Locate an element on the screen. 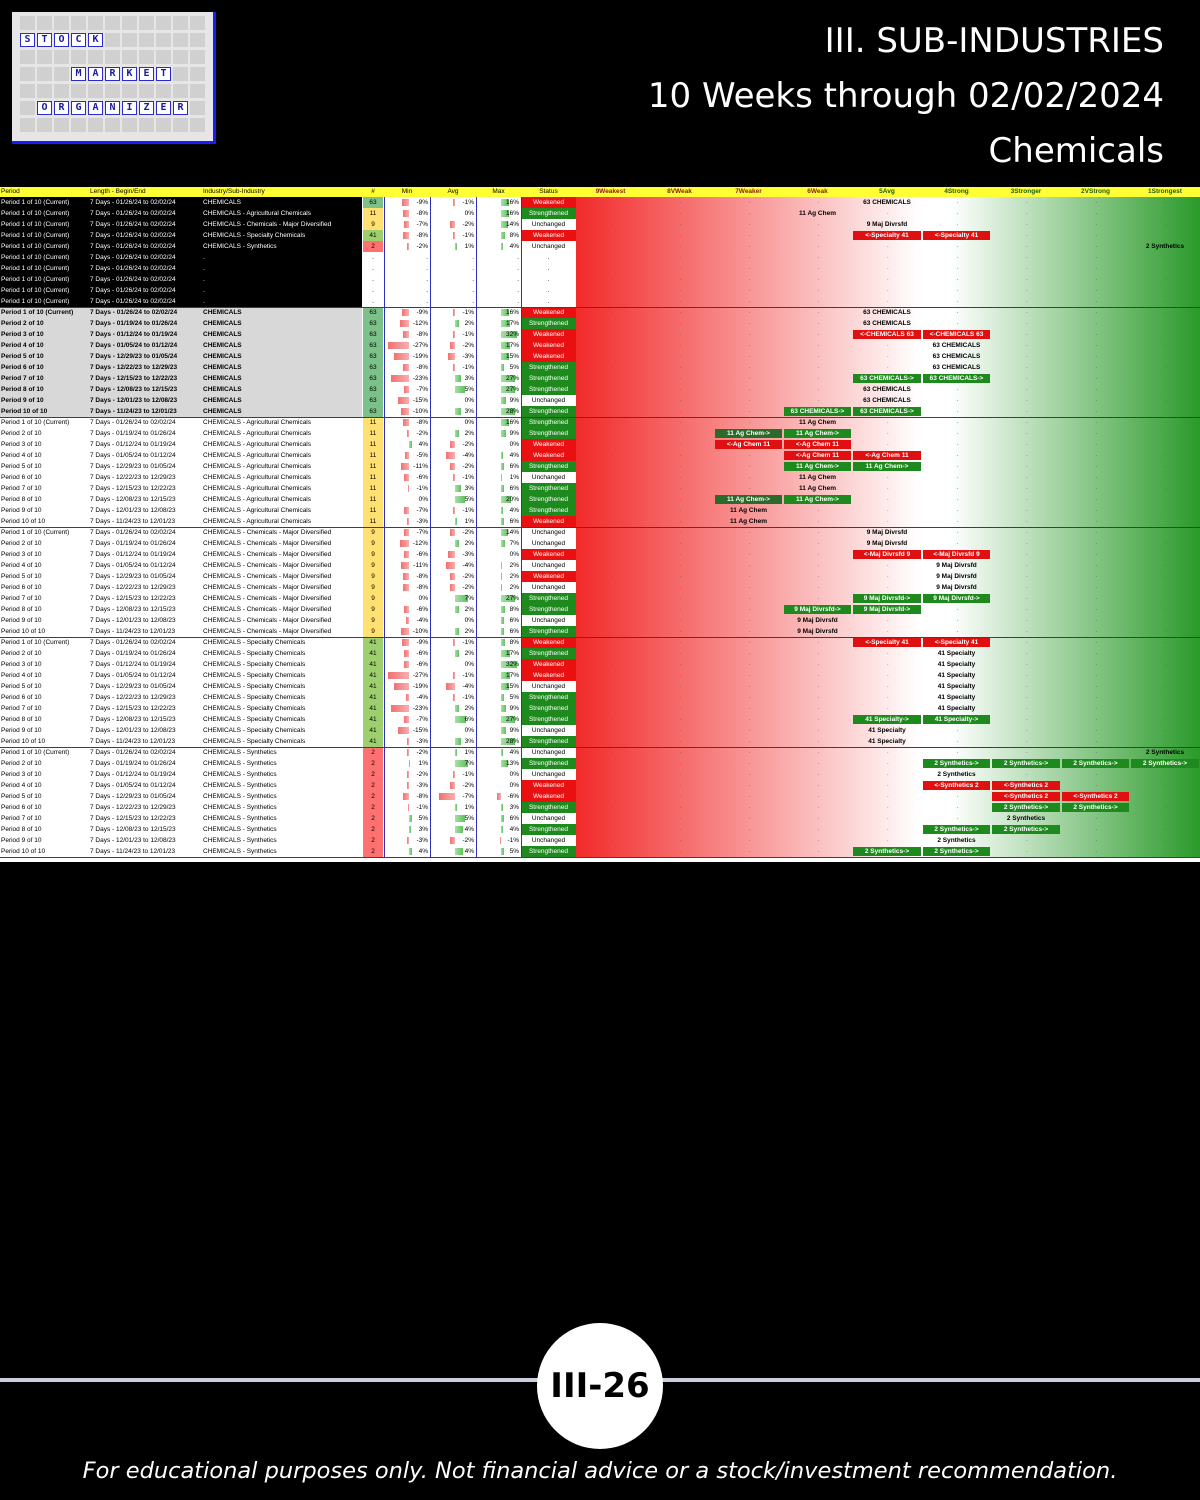 The width and height of the screenshot is (1200, 1500). column-header: 7Weaker is located at coordinates (748, 191).